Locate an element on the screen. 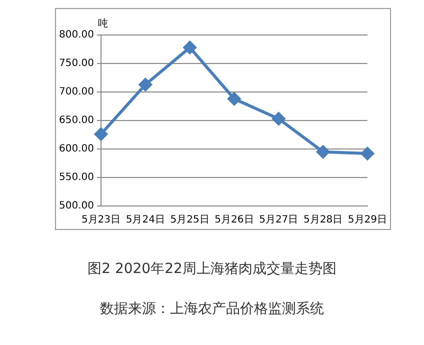 The image size is (424, 345). x-tick-label: 5月28日 is located at coordinates (323, 220).